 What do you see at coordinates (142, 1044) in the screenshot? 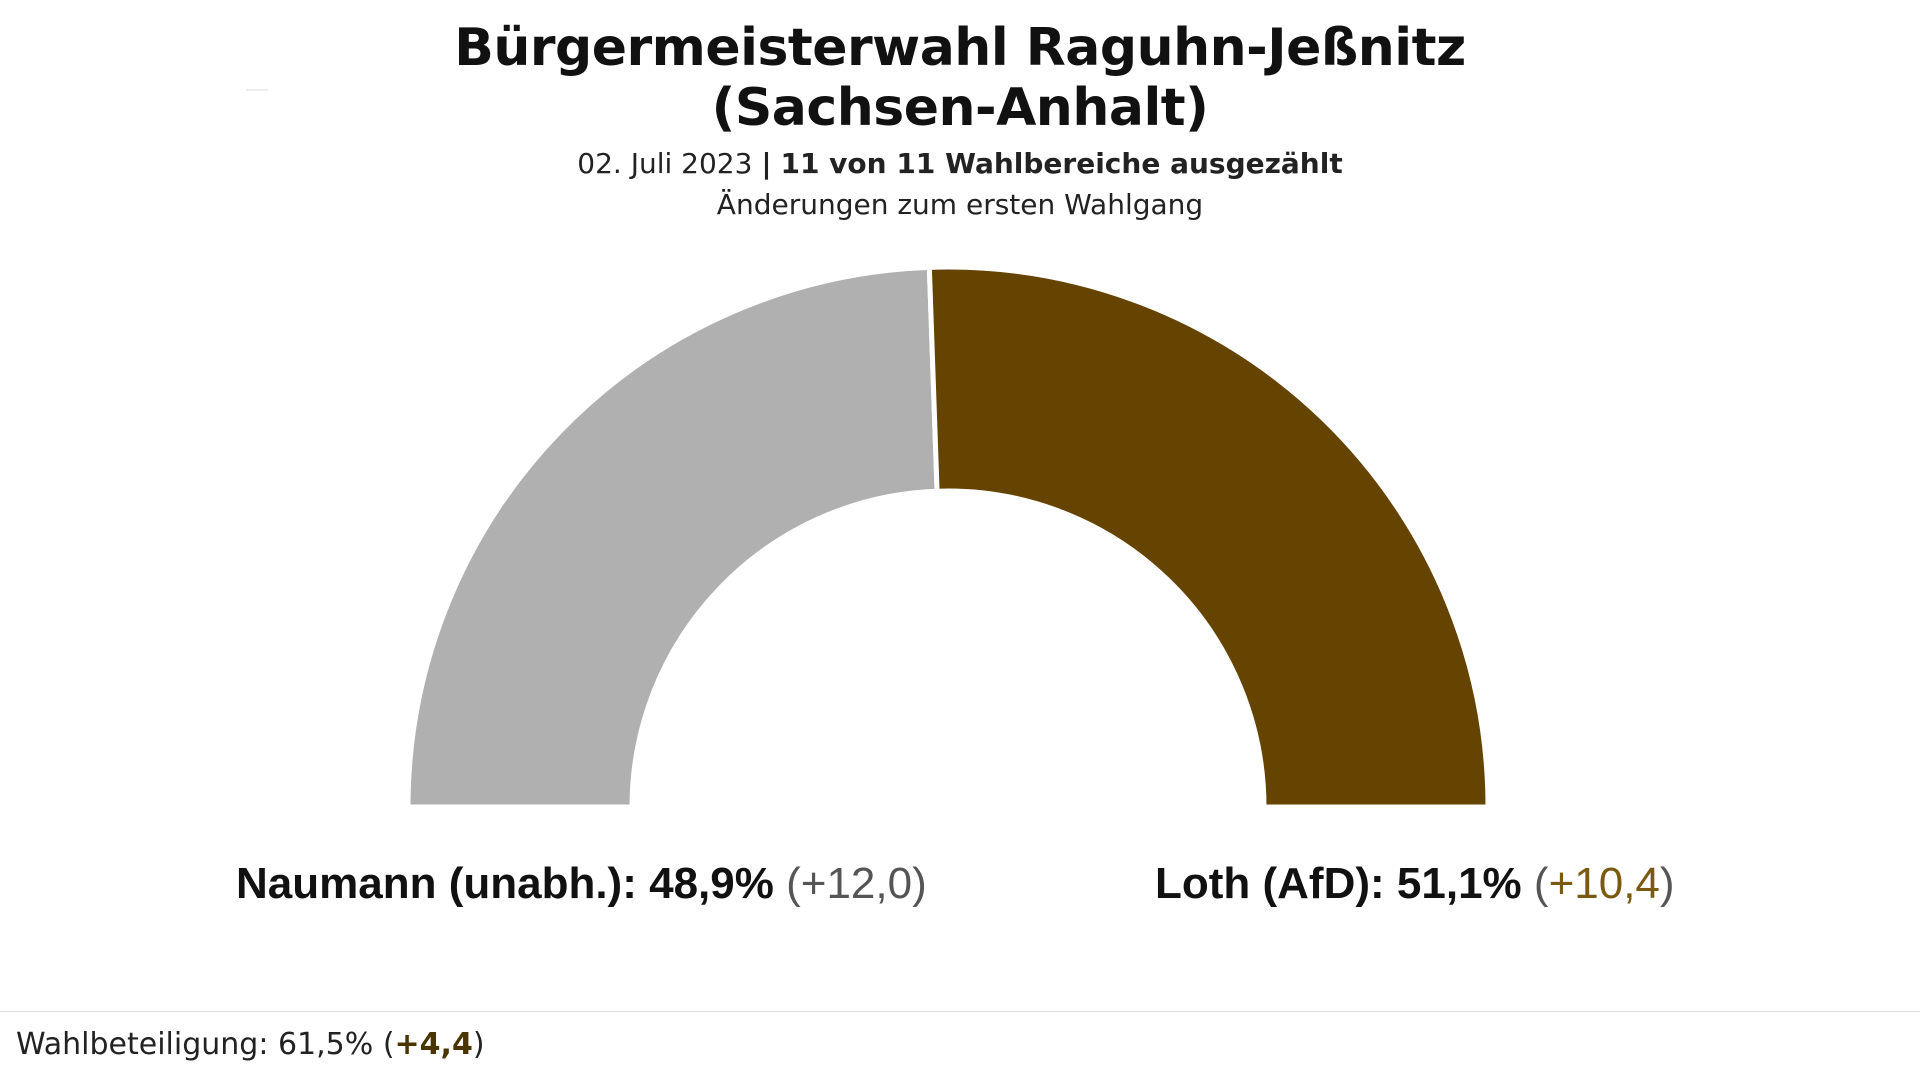
I see `turnout-label: Wahlbeteiligung:` at bounding box center [142, 1044].